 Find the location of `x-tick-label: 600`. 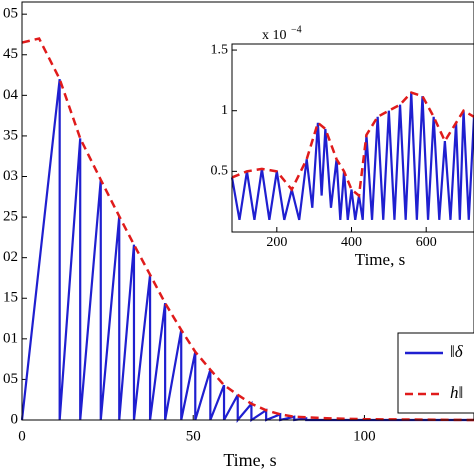

x-tick-label: 600 is located at coordinates (426, 242).